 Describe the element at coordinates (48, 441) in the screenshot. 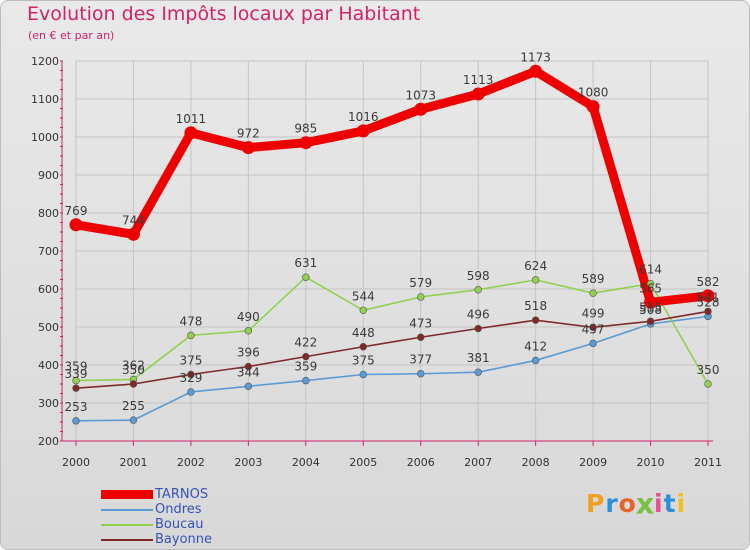

I see `y-tick-label: 200` at that location.